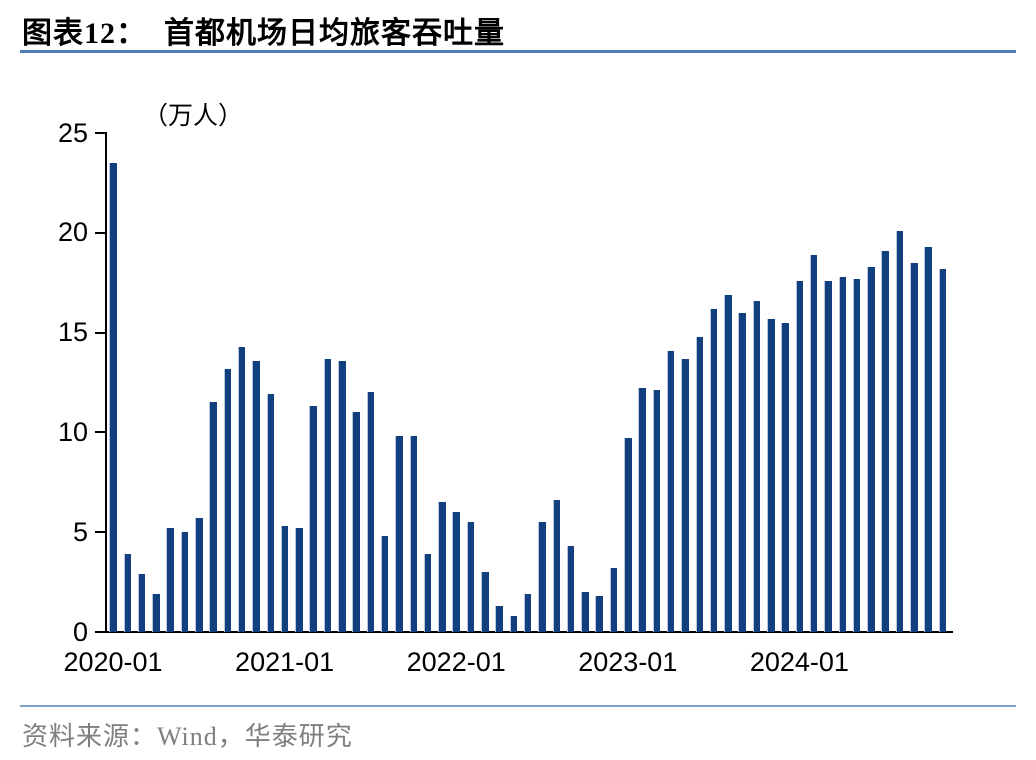 The height and width of the screenshot is (760, 1036). I want to click on x-tick-label: 2023-01, so click(628, 662).